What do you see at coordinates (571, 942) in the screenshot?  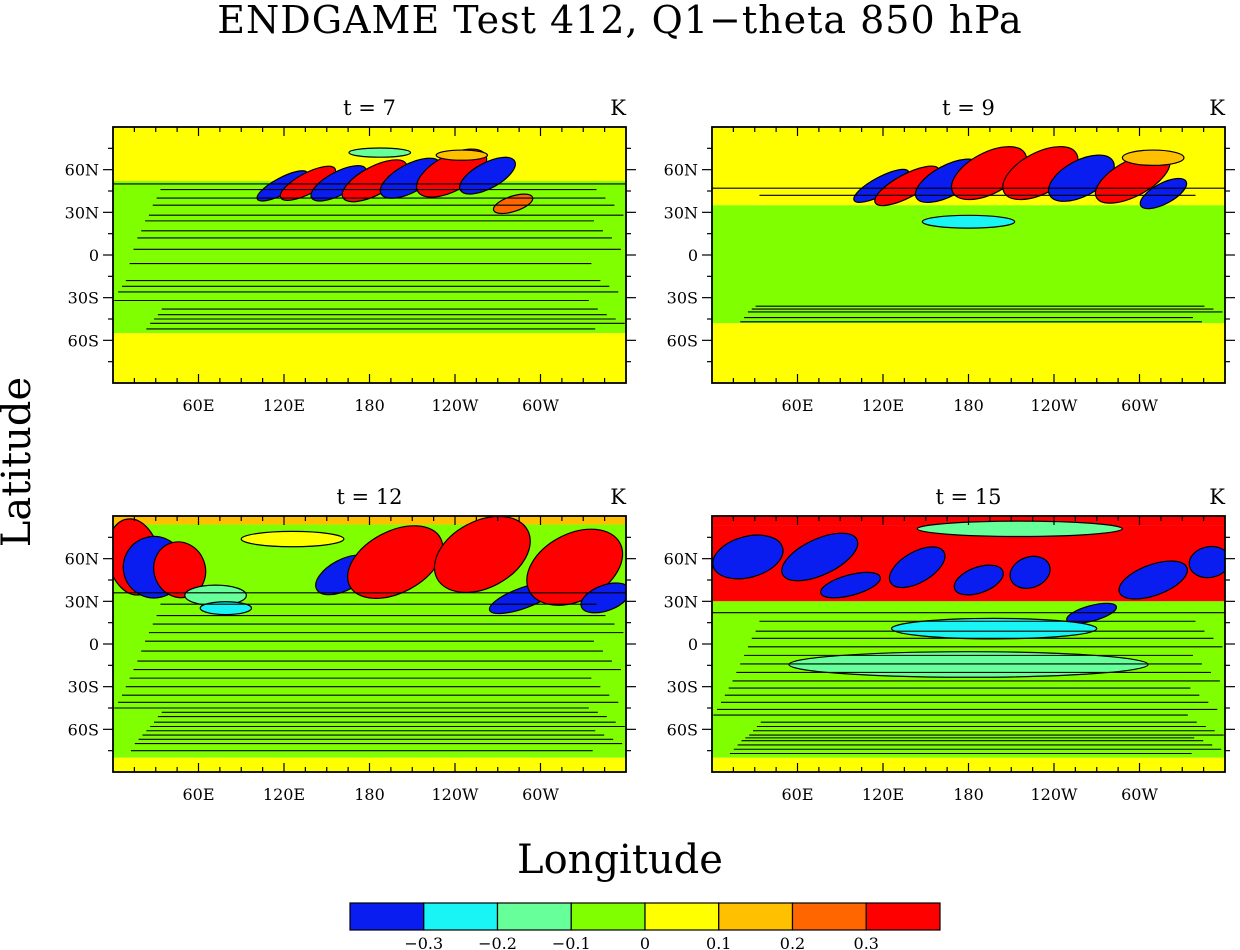 I see `colorbar-label: −0.1` at bounding box center [571, 942].